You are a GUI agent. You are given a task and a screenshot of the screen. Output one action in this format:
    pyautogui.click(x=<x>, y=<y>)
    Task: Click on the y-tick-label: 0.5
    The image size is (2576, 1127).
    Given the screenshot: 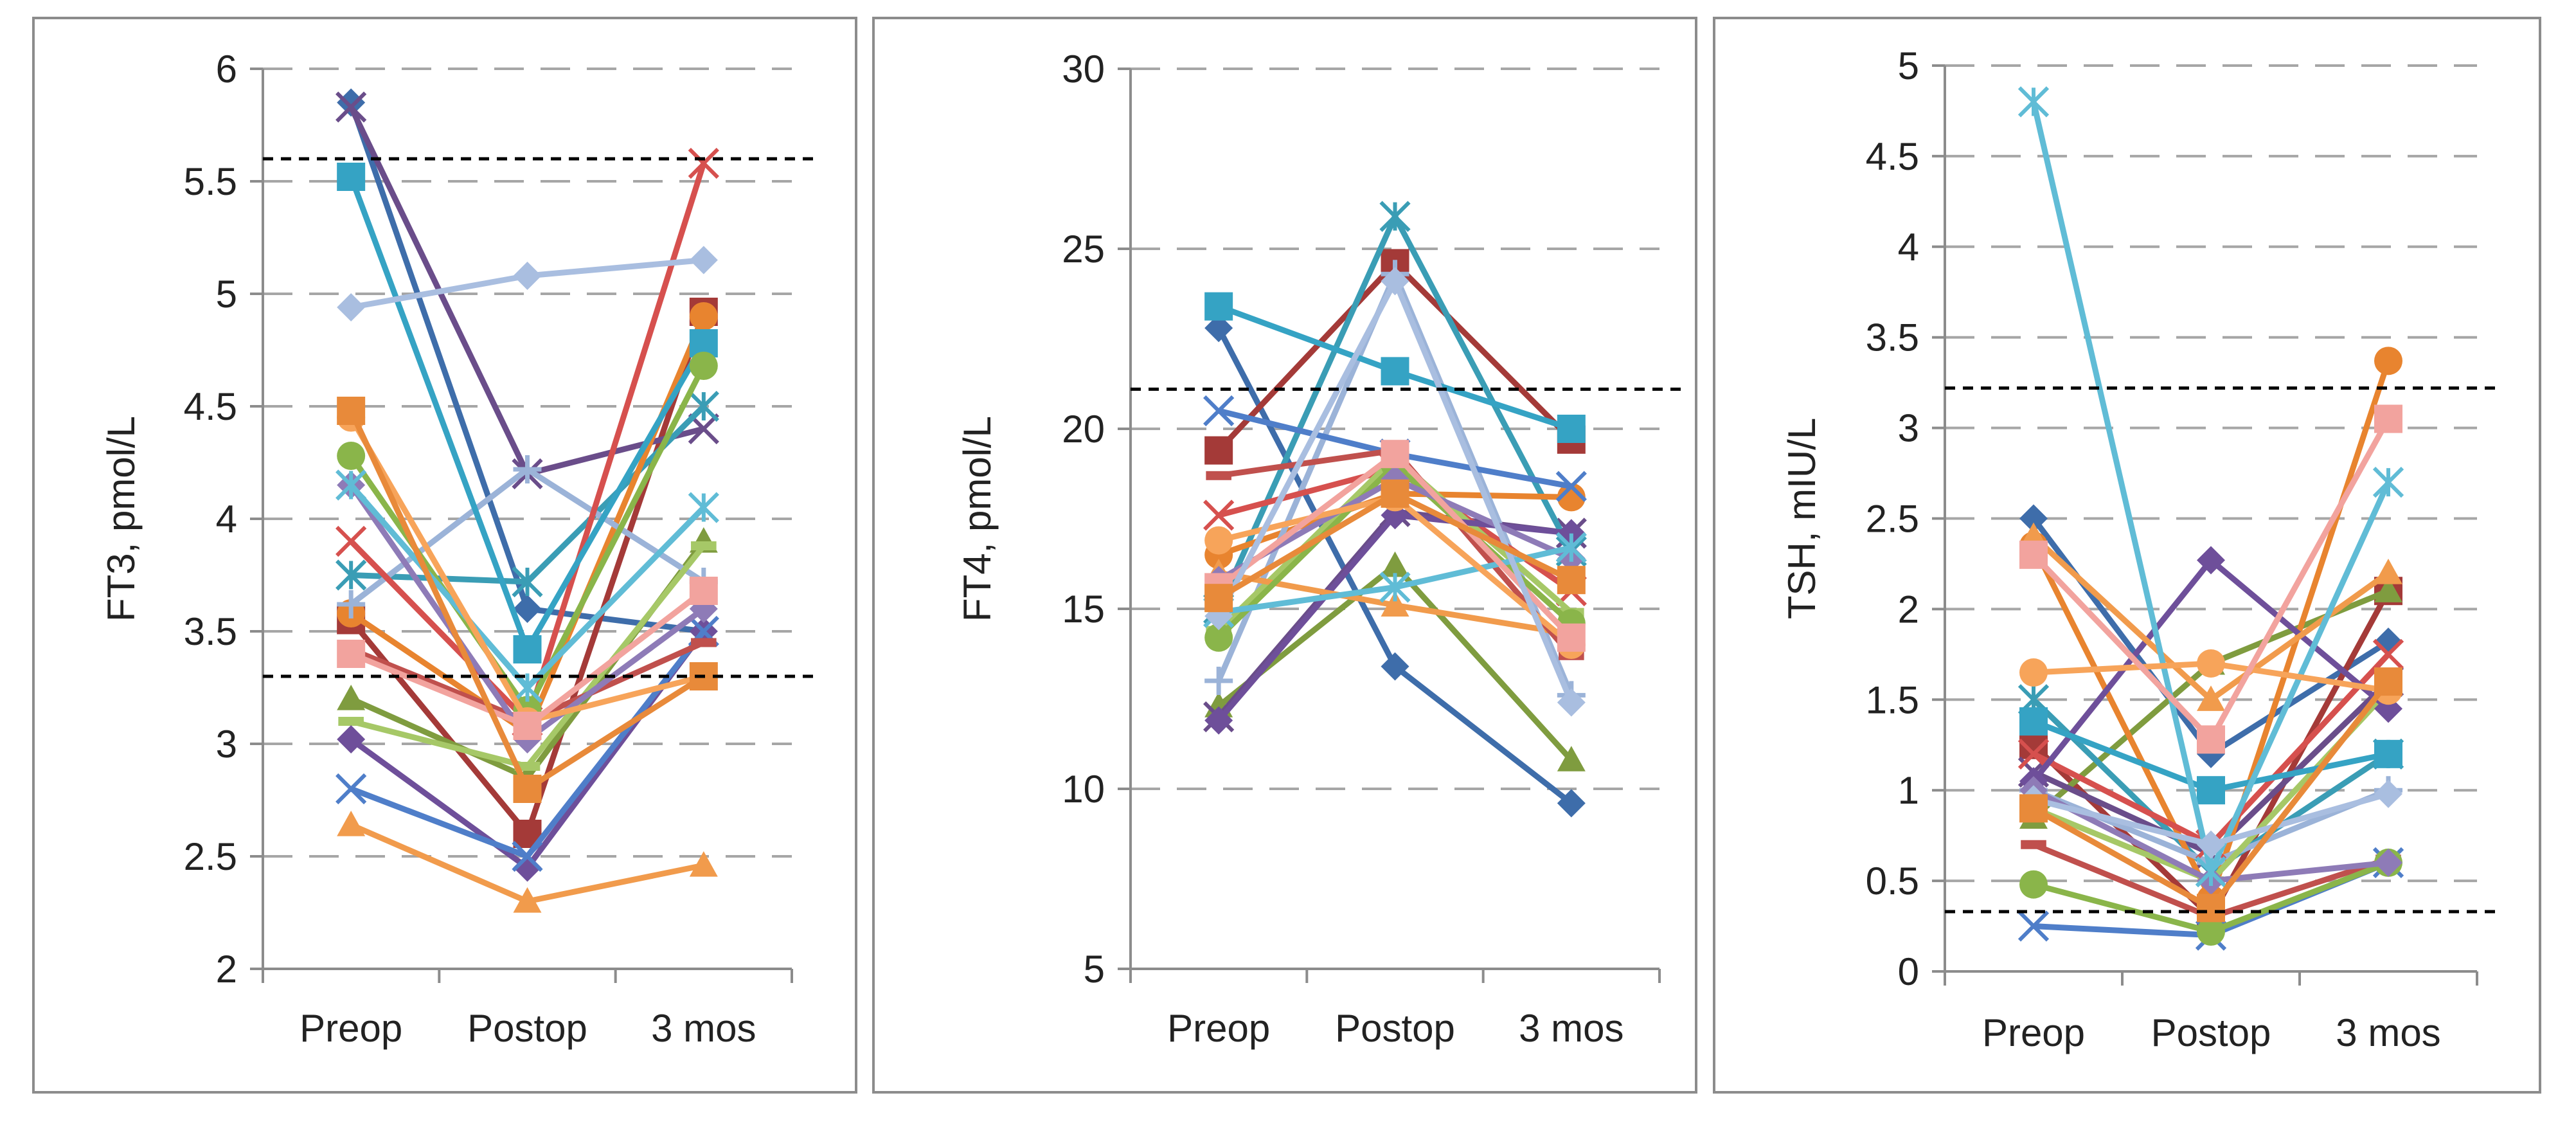 What is the action you would take?
    pyautogui.click(x=1892, y=881)
    